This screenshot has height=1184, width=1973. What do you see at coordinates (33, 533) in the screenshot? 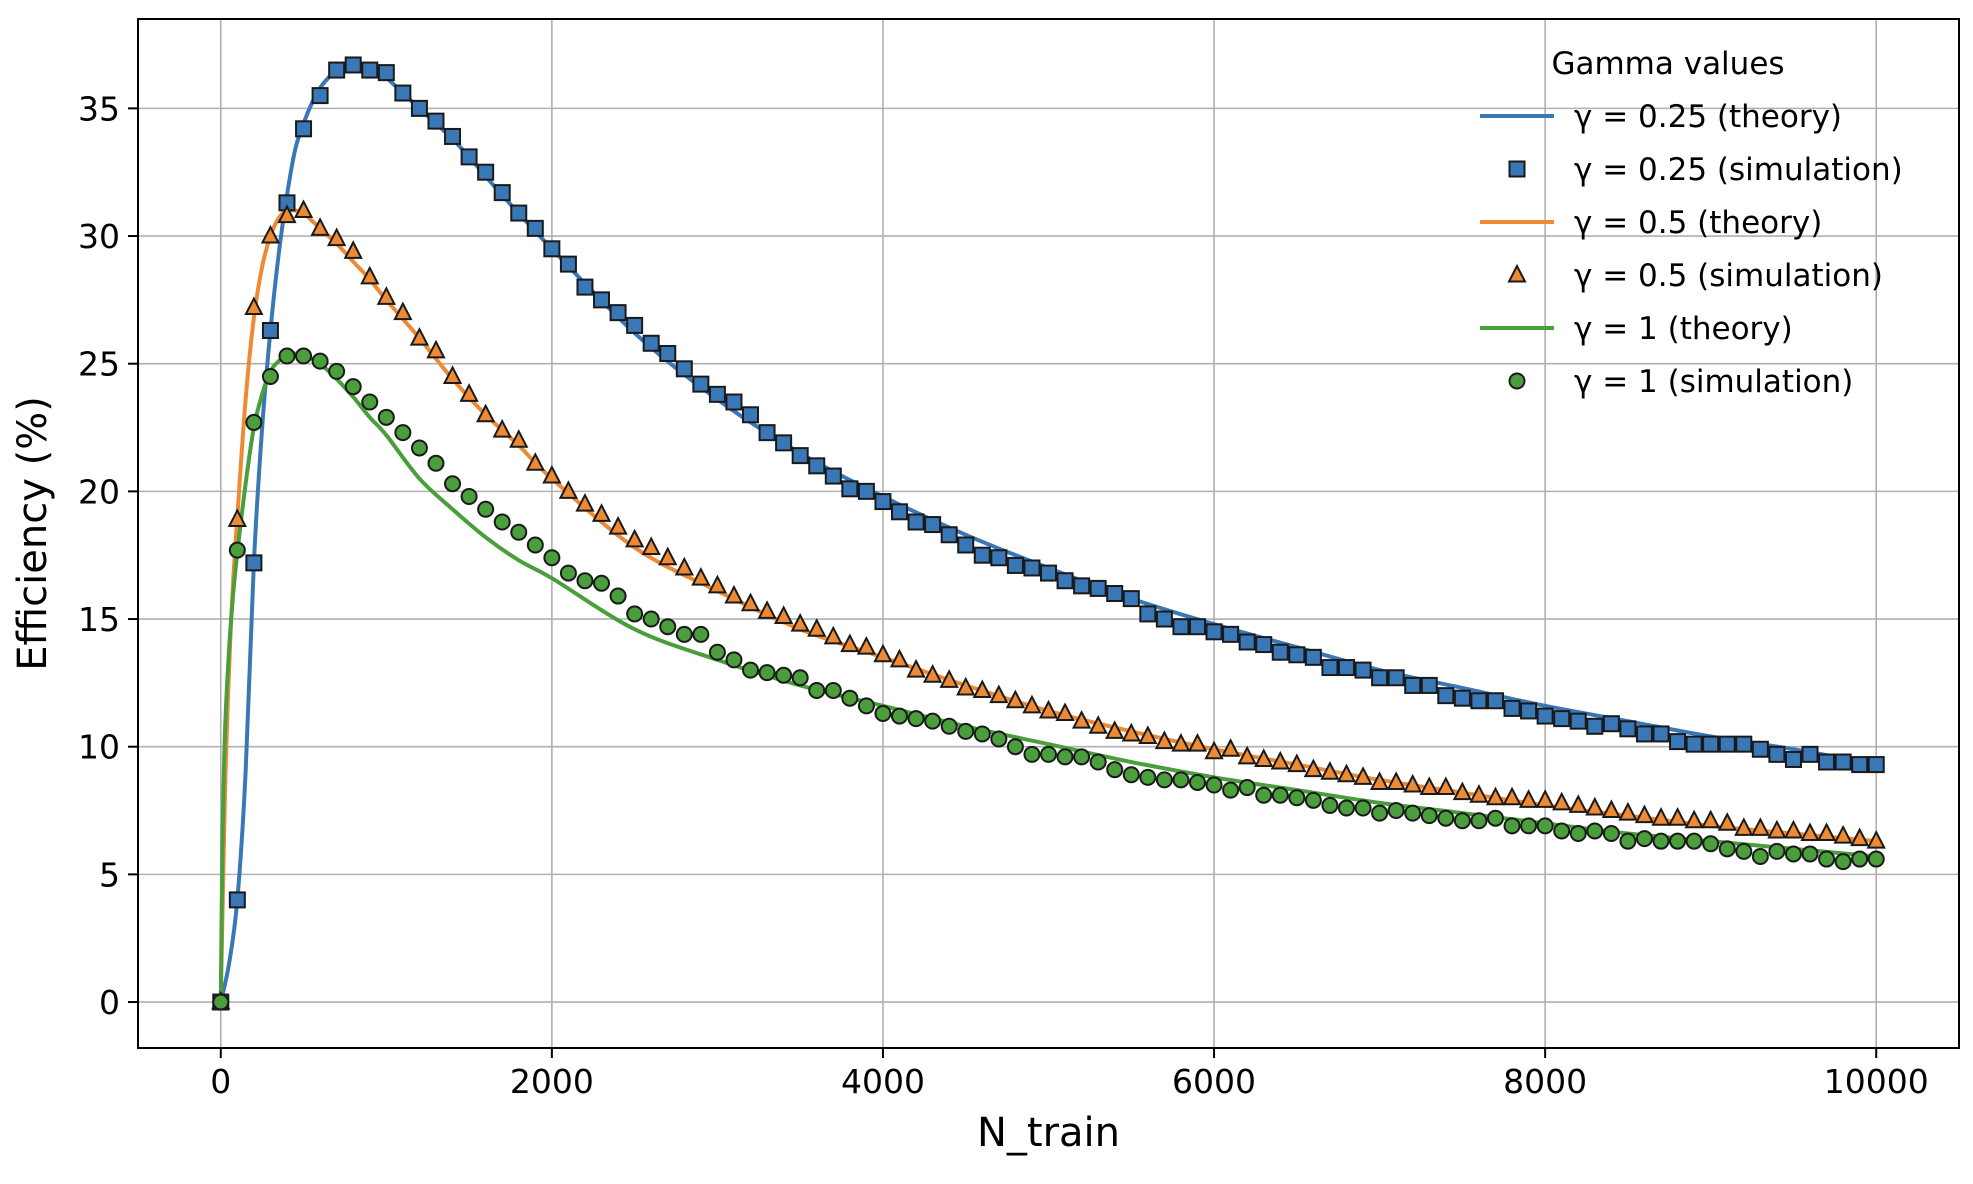
I see `y-axis-label: Efficiency (%)` at bounding box center [33, 533].